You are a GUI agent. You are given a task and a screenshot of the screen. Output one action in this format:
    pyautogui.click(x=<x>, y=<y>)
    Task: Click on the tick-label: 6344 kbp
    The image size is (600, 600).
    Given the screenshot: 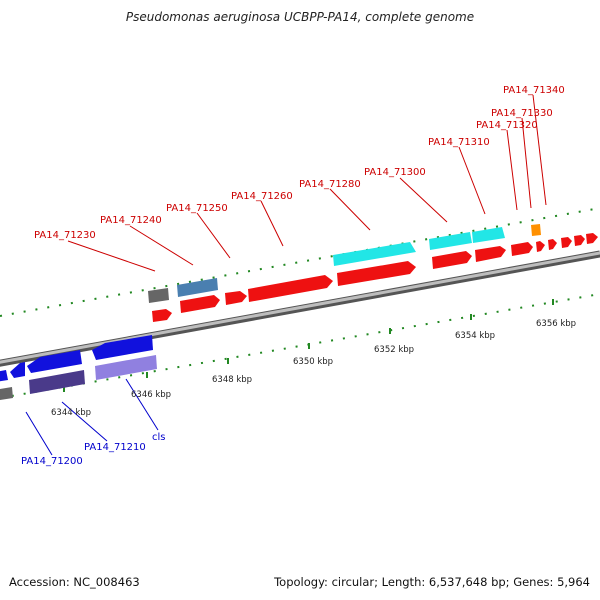 What is the action you would take?
    pyautogui.click(x=71, y=413)
    